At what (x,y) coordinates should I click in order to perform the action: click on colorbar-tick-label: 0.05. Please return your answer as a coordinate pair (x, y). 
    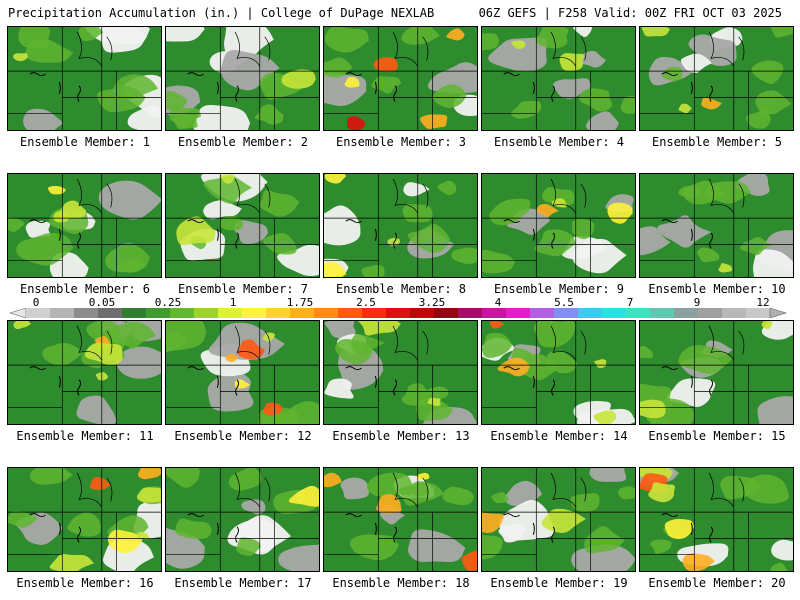
    Looking at the image, I should click on (102, 302).